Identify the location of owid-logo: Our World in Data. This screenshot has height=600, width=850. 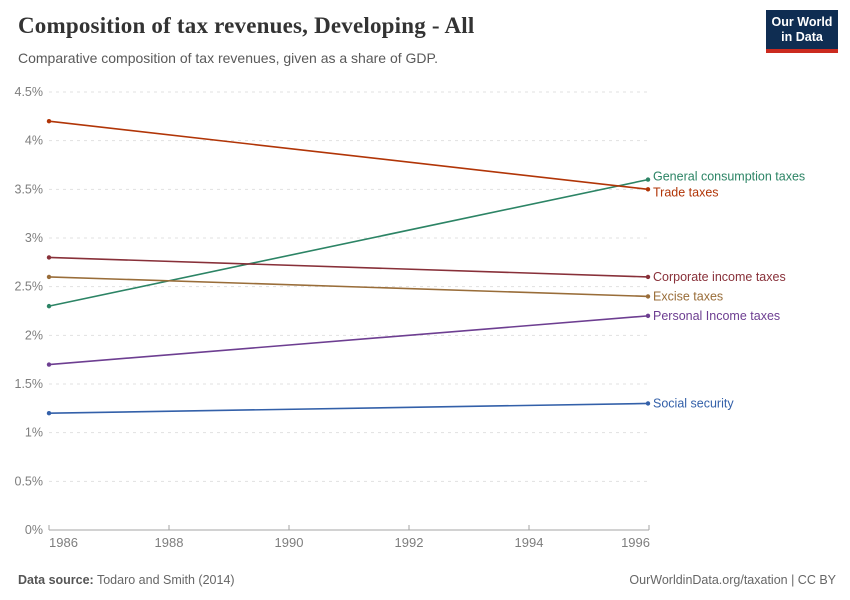
(802, 31).